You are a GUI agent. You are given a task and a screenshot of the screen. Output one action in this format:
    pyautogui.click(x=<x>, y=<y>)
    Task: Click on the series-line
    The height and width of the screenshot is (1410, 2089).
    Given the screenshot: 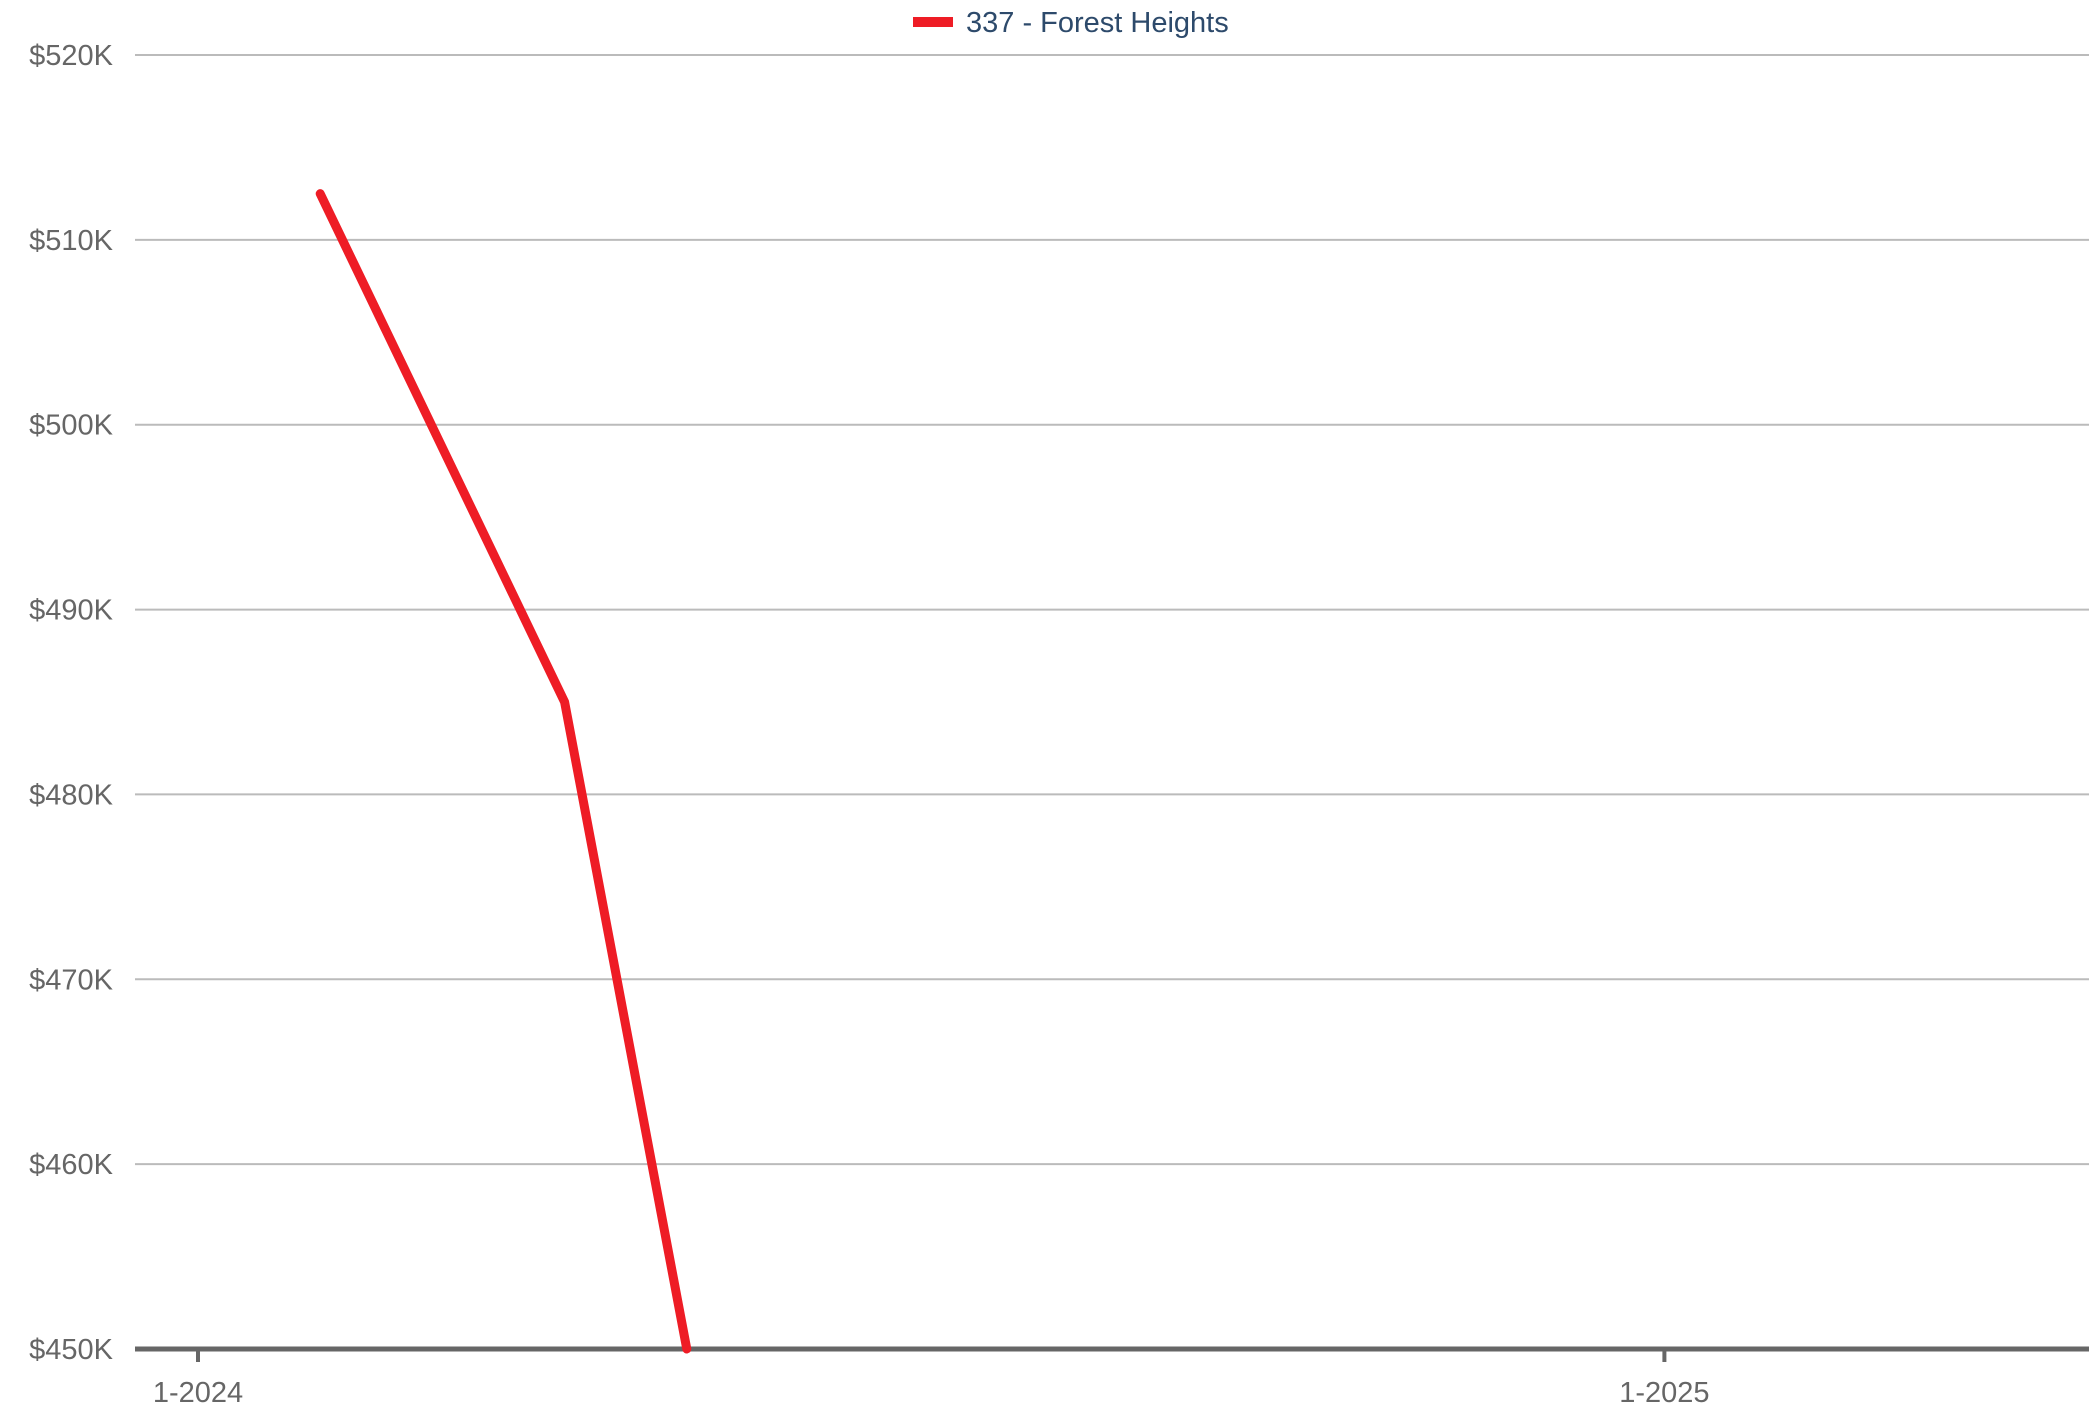 What is the action you would take?
    pyautogui.click(x=503, y=771)
    